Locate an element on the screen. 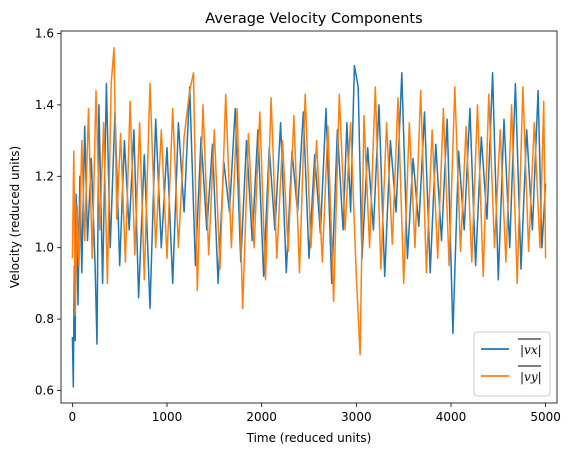 The height and width of the screenshot is (455, 567). y-tick-label: 0.8 is located at coordinates (44, 319).